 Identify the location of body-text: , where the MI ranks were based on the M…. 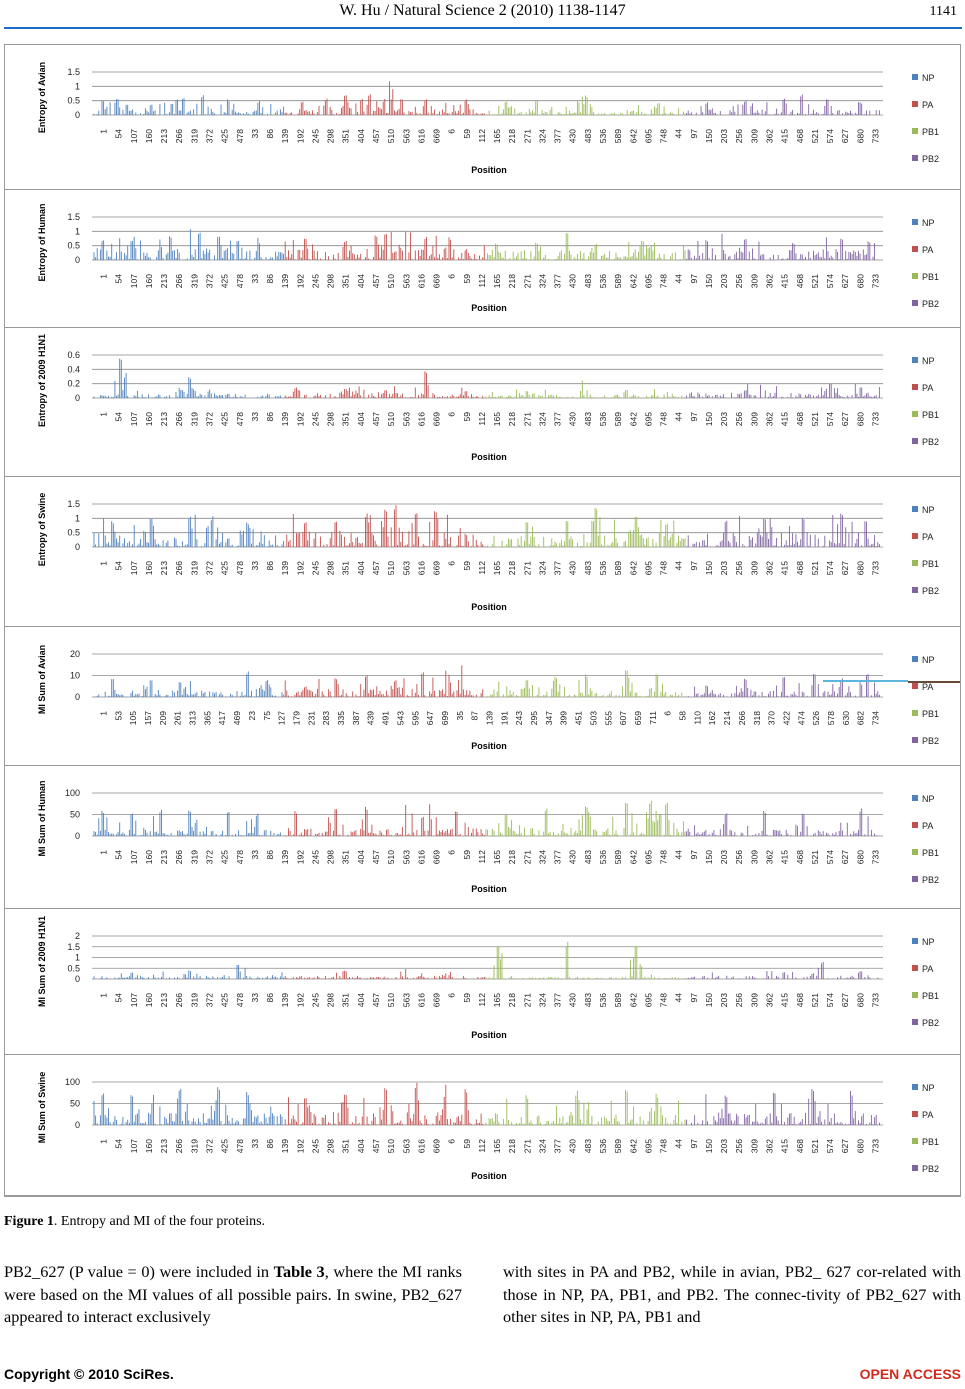
(233, 1294).